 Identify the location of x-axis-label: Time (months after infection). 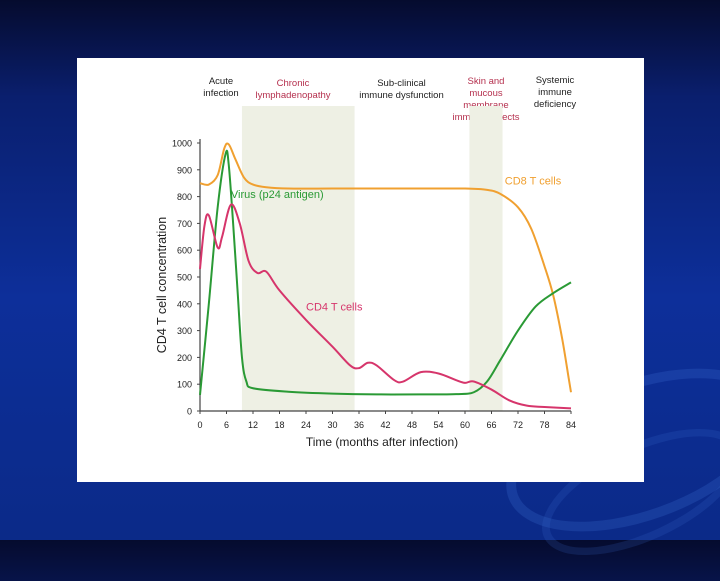
(382, 442).